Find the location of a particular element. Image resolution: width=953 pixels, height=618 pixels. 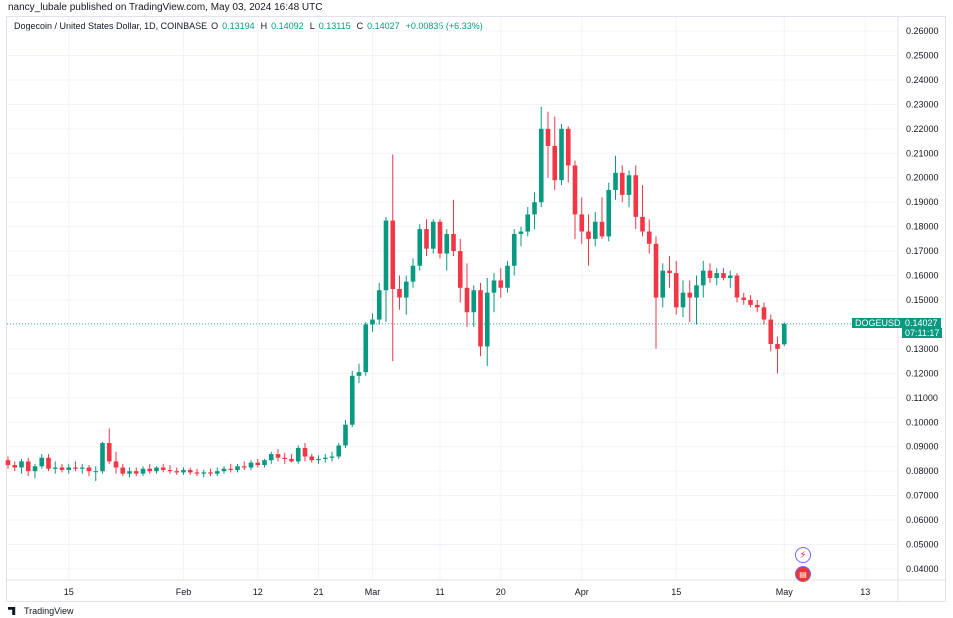

open-label: O is located at coordinates (215, 26).